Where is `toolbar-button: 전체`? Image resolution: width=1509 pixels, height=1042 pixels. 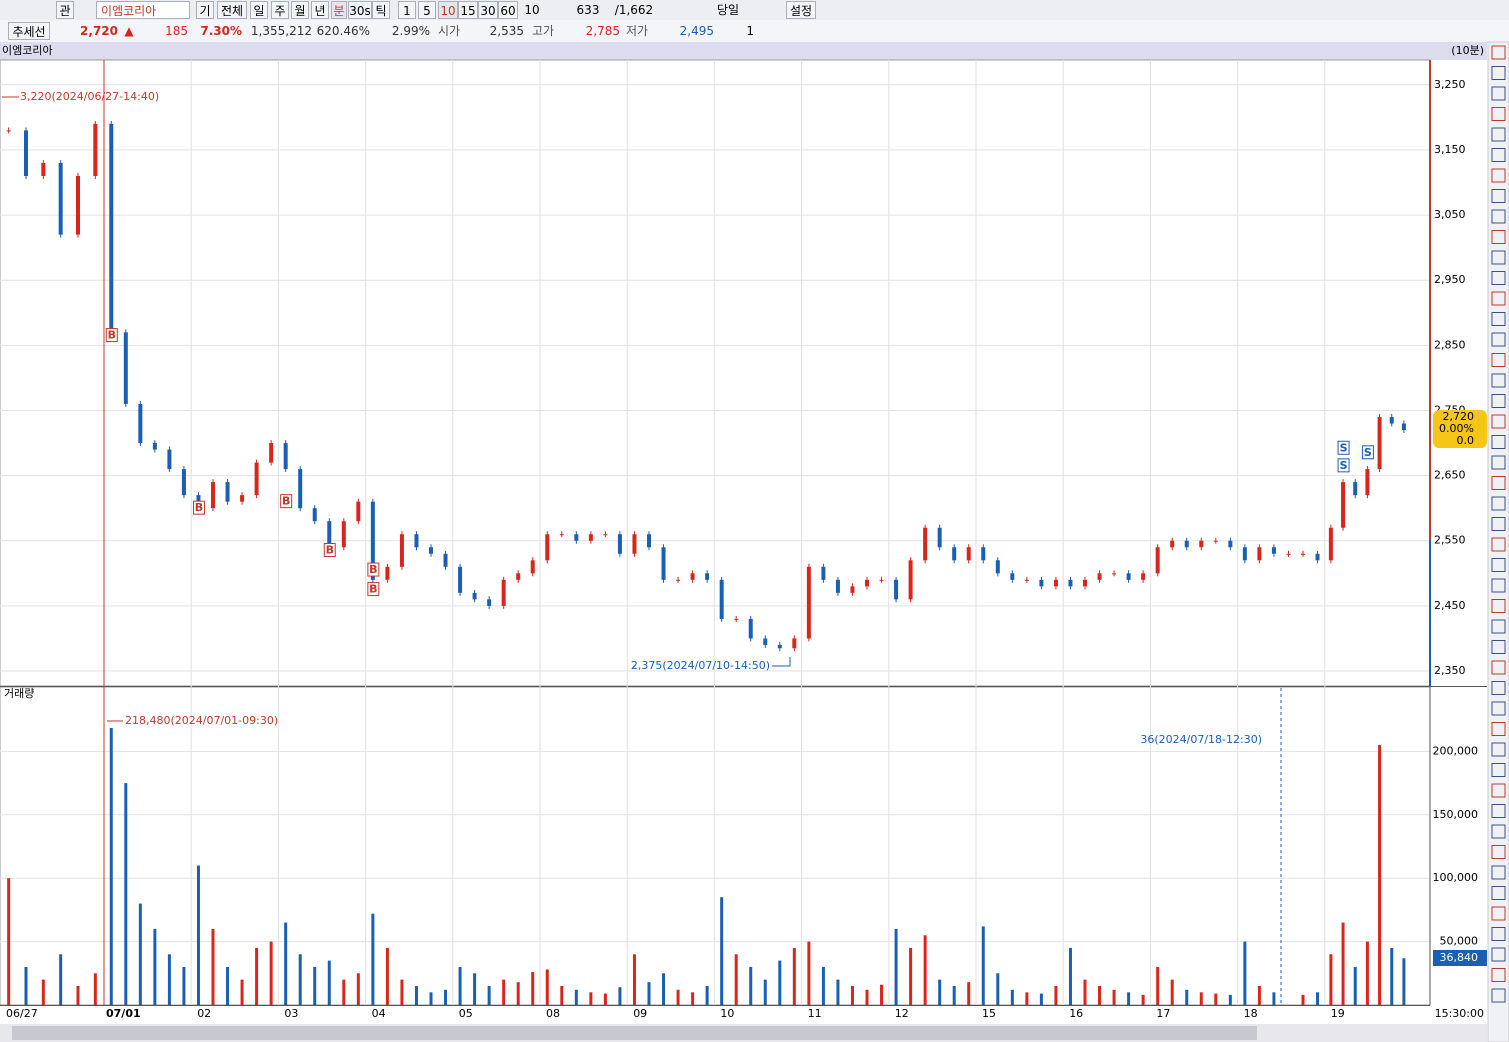
toolbar-button: 전체 is located at coordinates (232, 10).